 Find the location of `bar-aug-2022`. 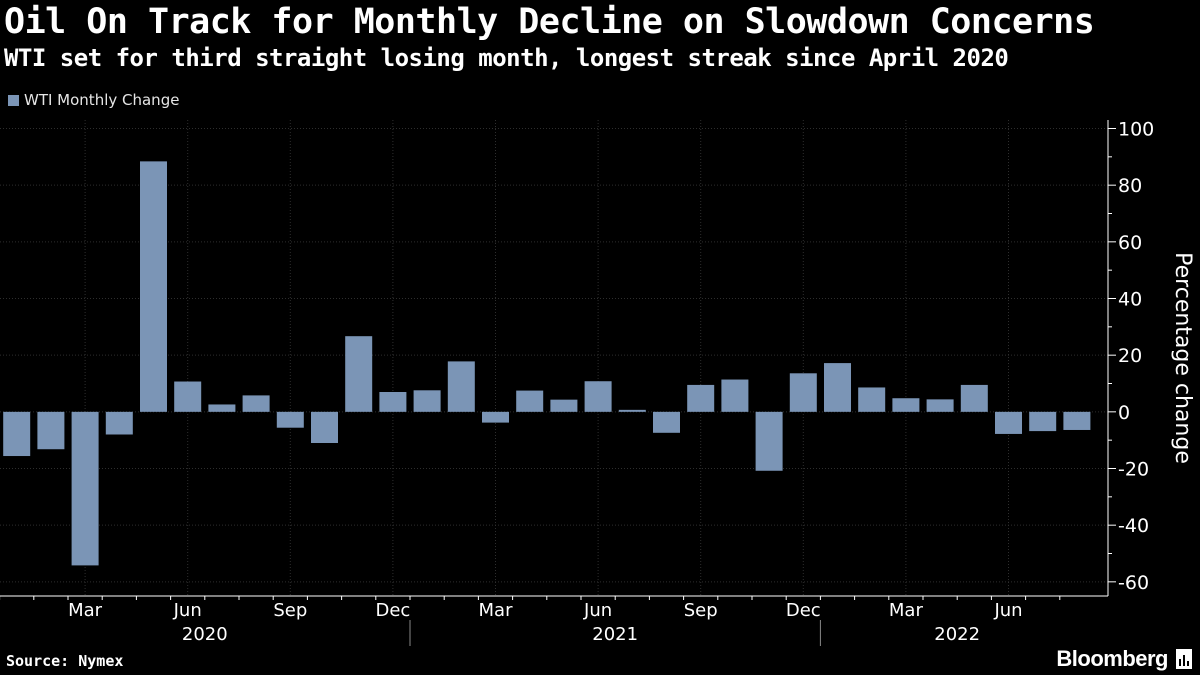

bar-aug-2022 is located at coordinates (1077, 420).